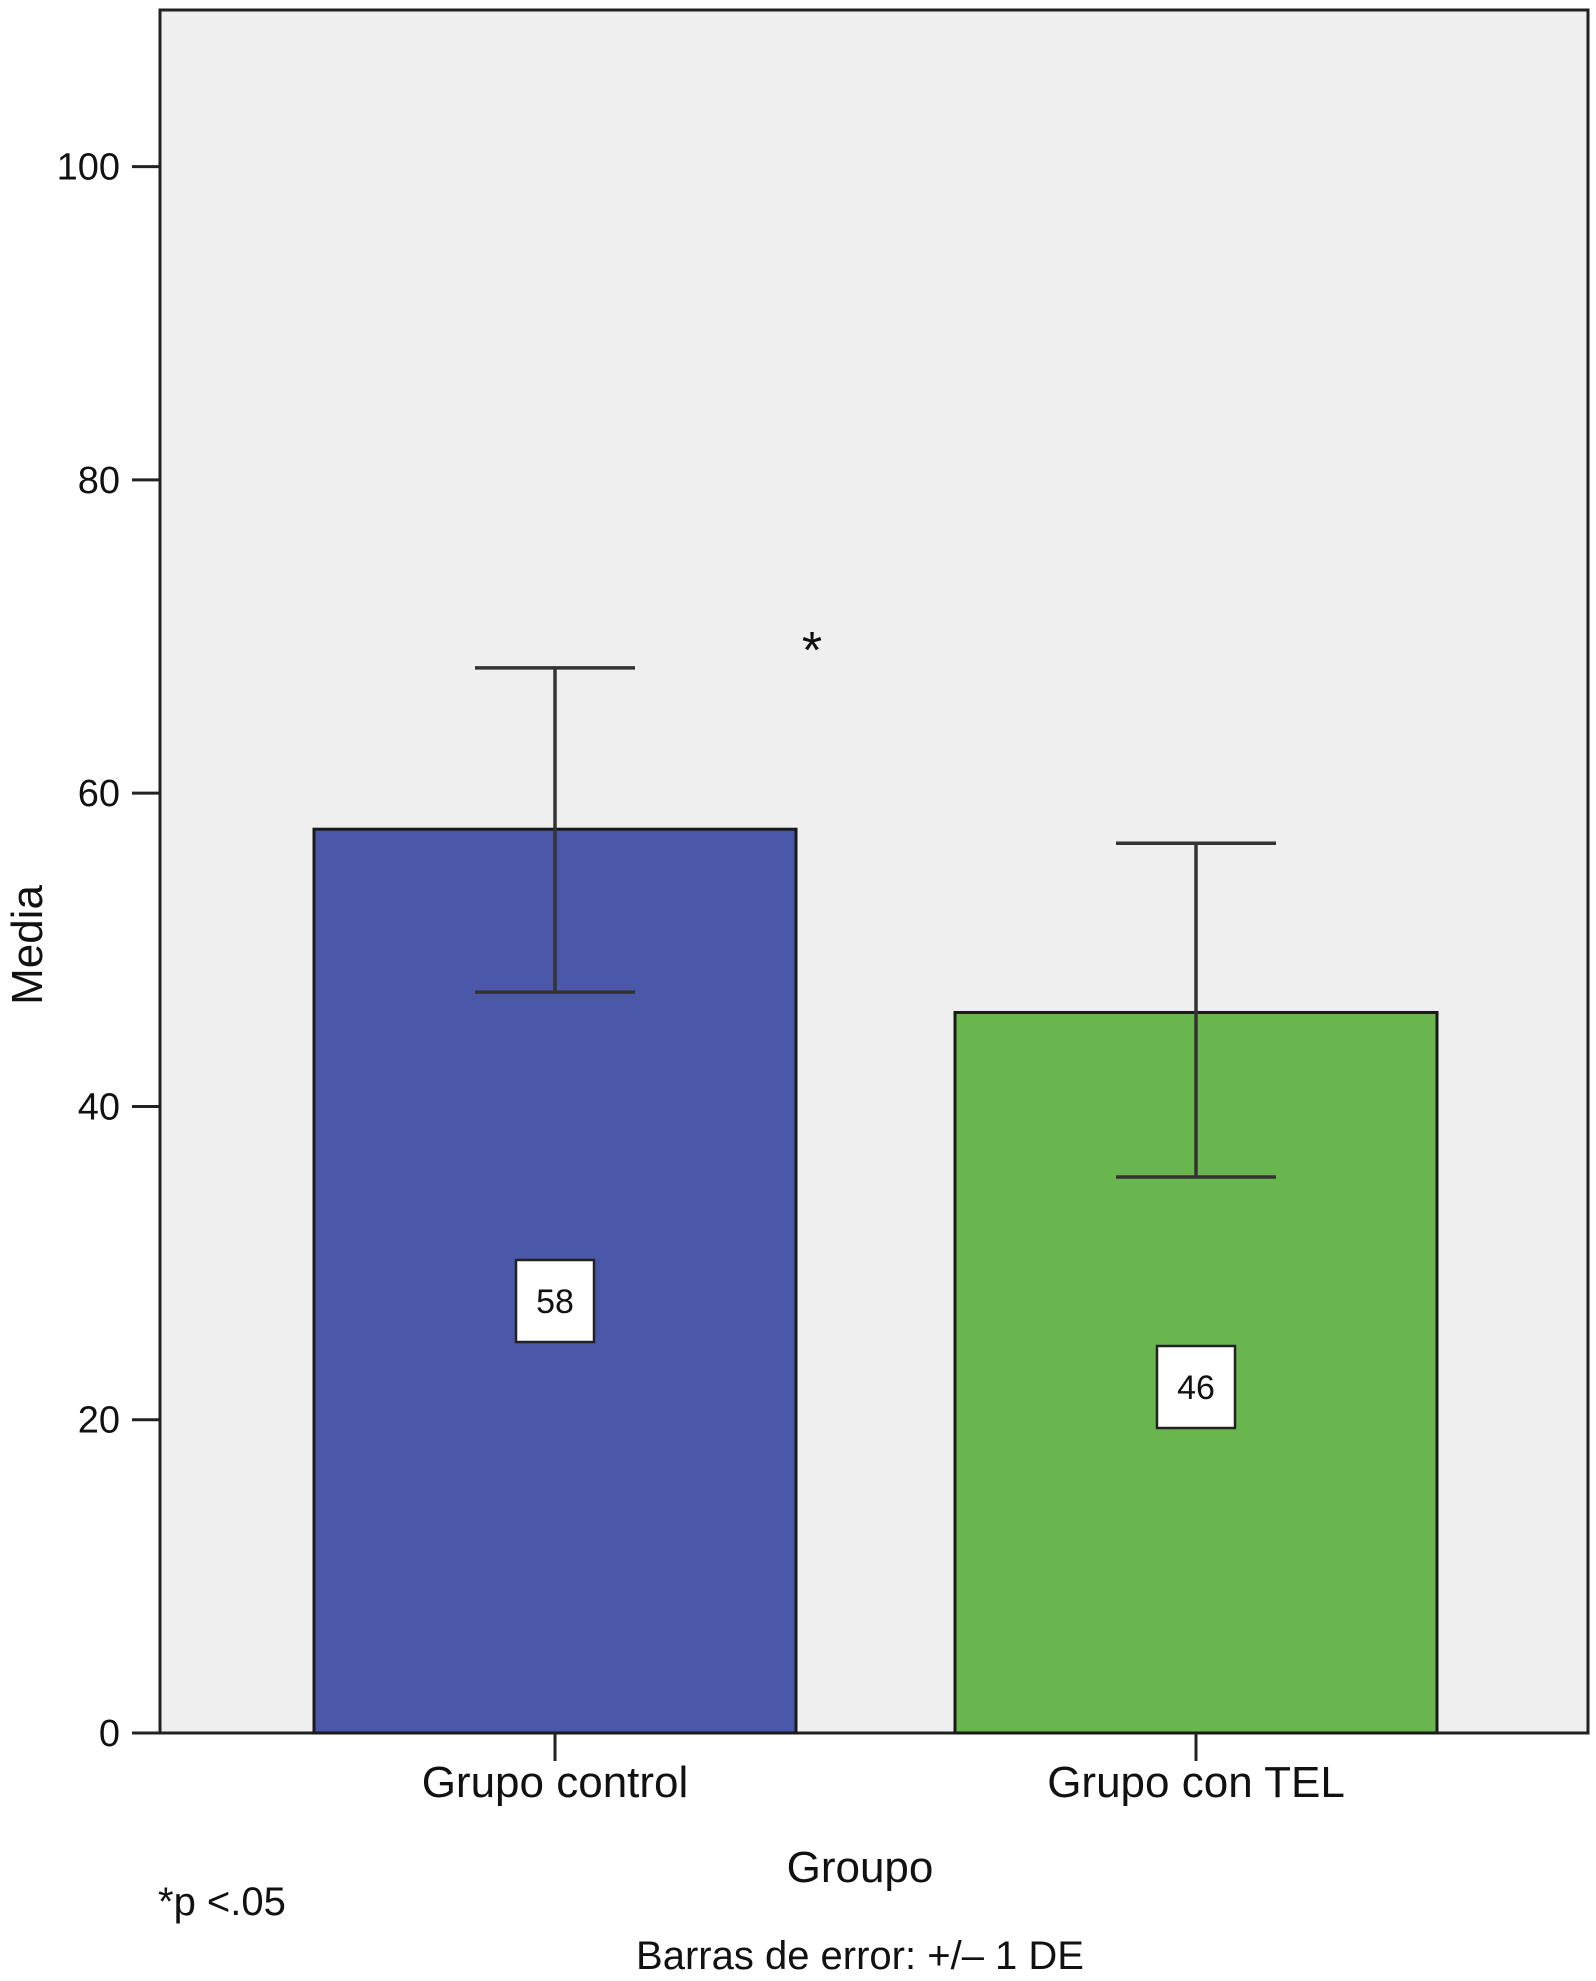  What do you see at coordinates (99, 794) in the screenshot?
I see `y-tick-label: 60` at bounding box center [99, 794].